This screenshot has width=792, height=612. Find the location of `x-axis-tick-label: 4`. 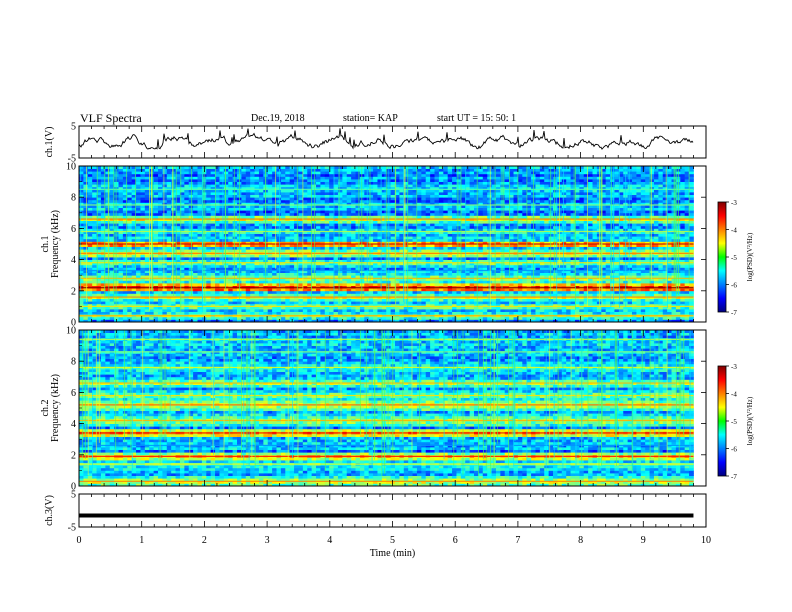

x-axis-tick-label: 4 is located at coordinates (329, 540).